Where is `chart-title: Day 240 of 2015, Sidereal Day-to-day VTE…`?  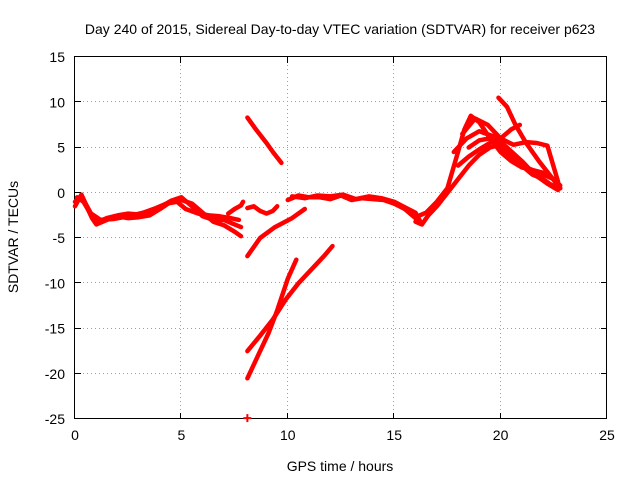
chart-title: Day 240 of 2015, Sidereal Day-to-day VTE… is located at coordinates (340, 29).